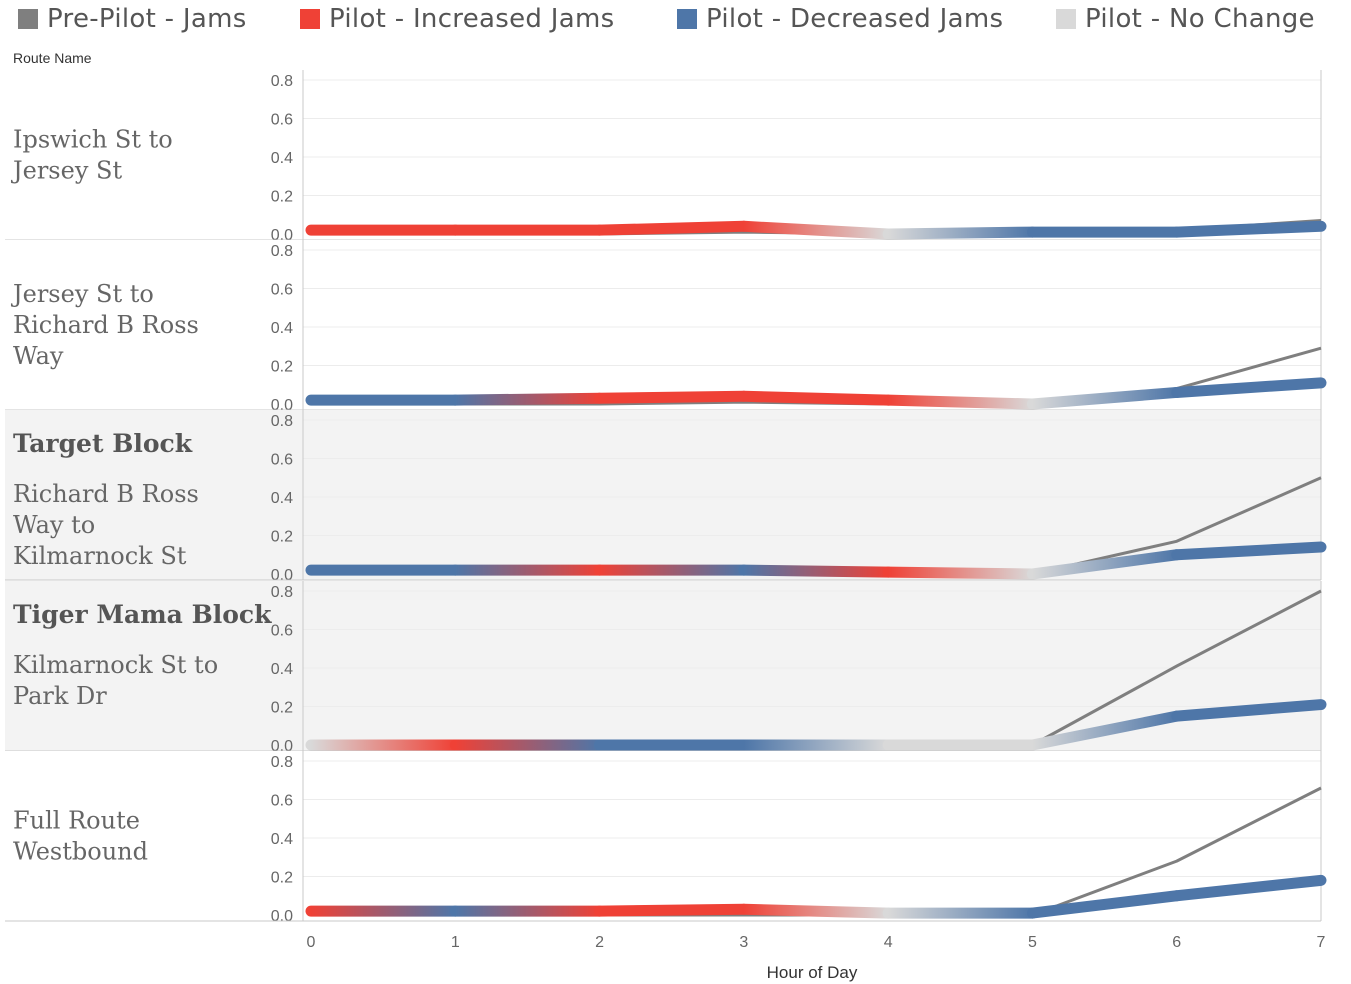  Describe the element at coordinates (28, 19) in the screenshot. I see `legend-swatch-pre-pilot` at that location.